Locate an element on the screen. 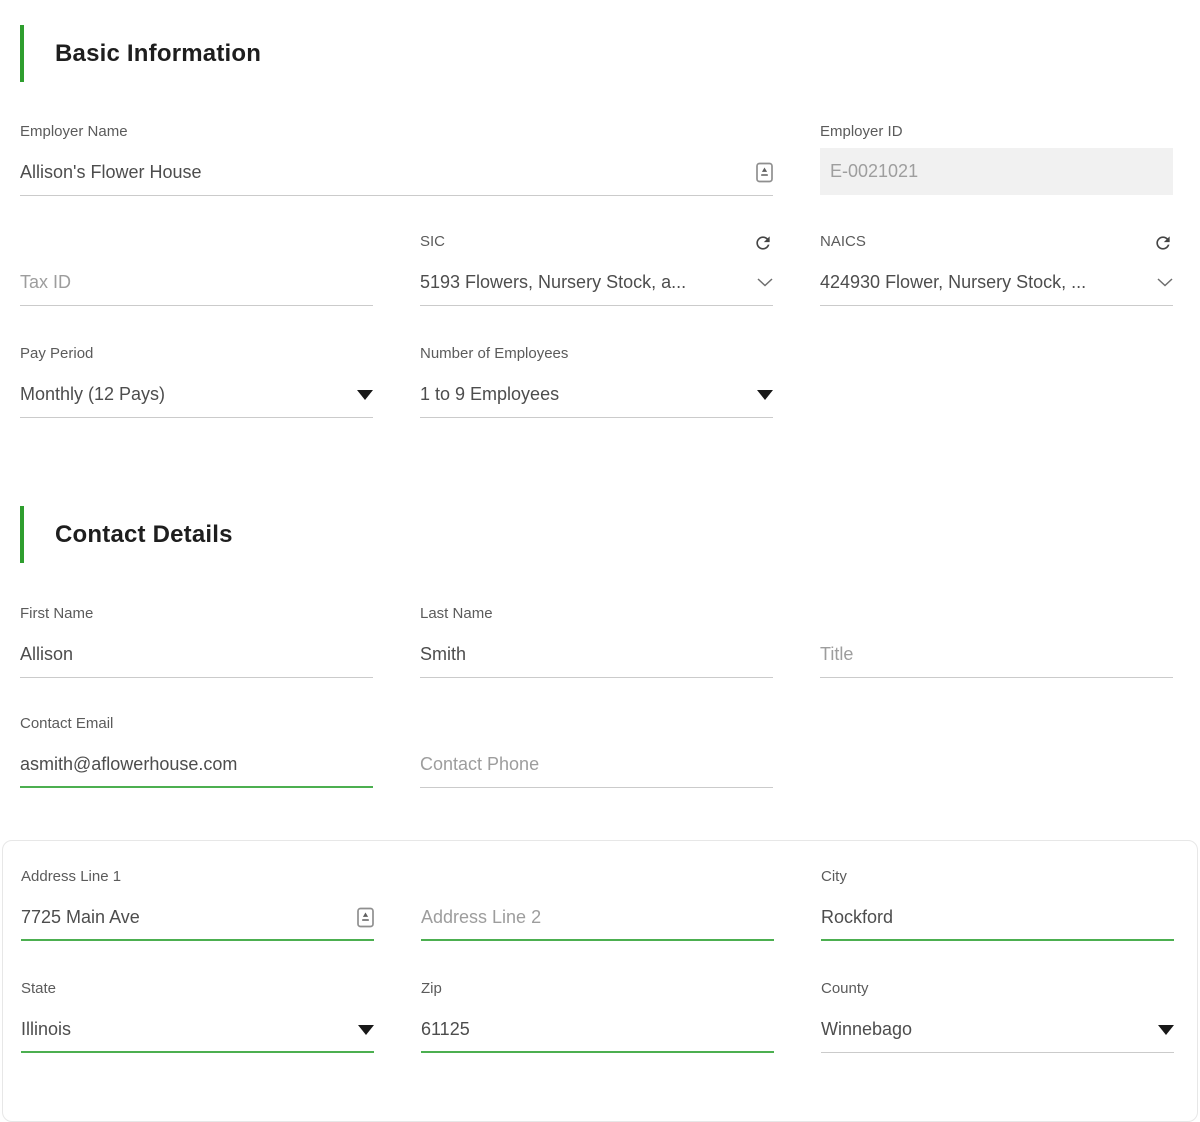  employer-name-label: Employer Name is located at coordinates (74, 131).